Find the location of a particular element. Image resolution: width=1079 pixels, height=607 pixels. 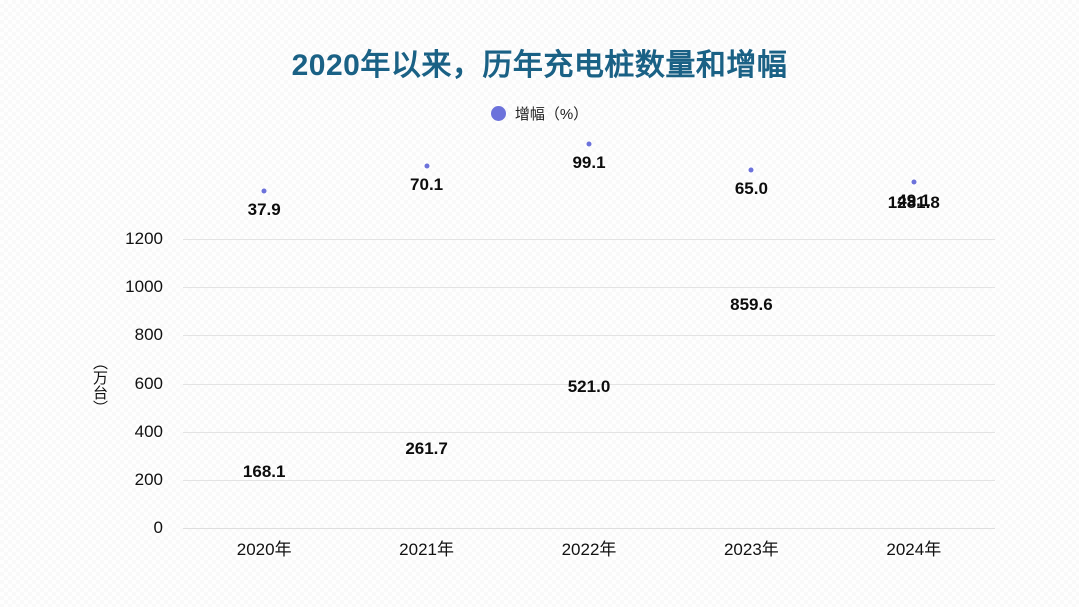

bar-value-label: 168.1 is located at coordinates (264, 471).